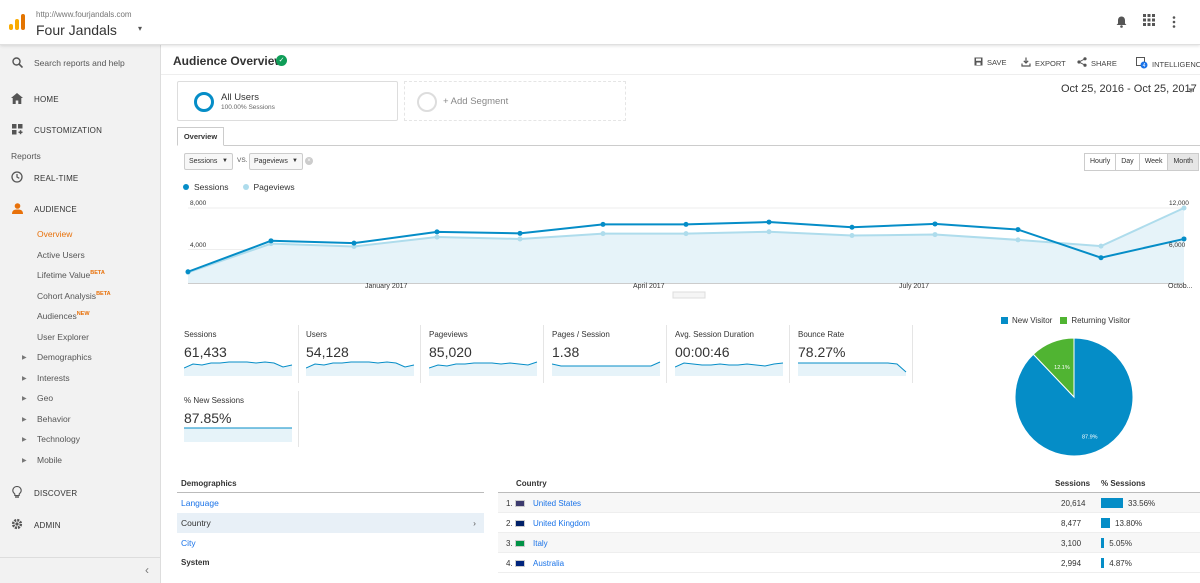  What do you see at coordinates (55, 209) in the screenshot?
I see `sidebar-item-label: AUDIENCE` at bounding box center [55, 209].